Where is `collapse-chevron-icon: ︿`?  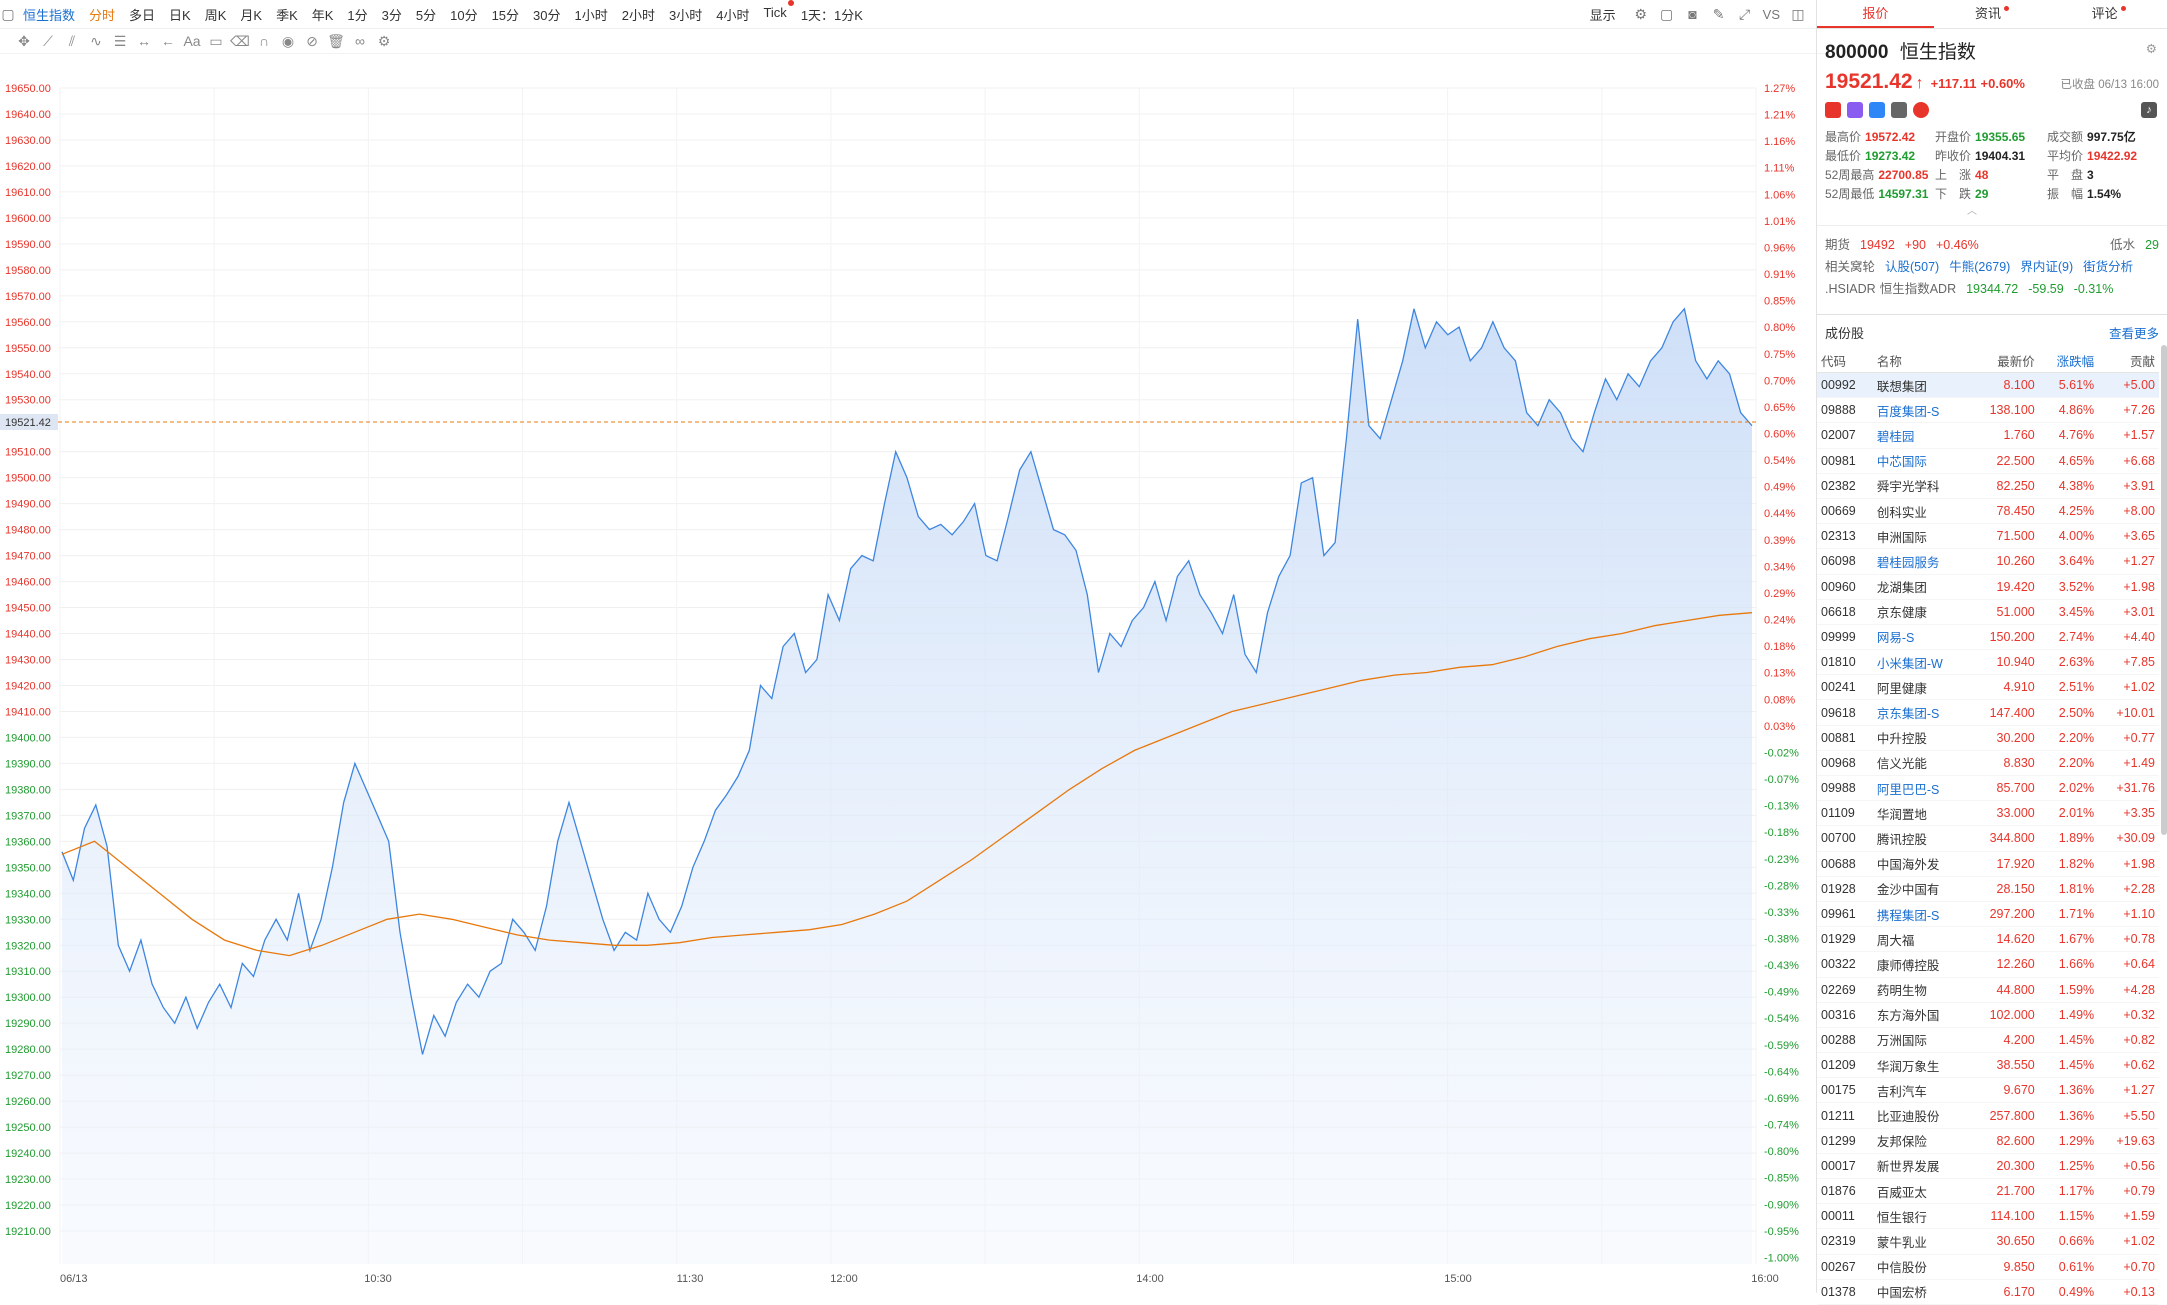 collapse-chevron-icon: ︿ is located at coordinates (1972, 211).